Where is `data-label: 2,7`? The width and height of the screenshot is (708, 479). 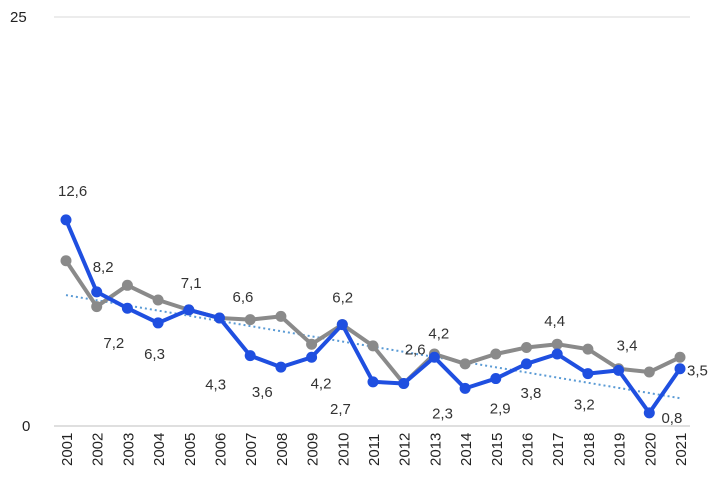
data-label: 2,7 is located at coordinates (340, 409).